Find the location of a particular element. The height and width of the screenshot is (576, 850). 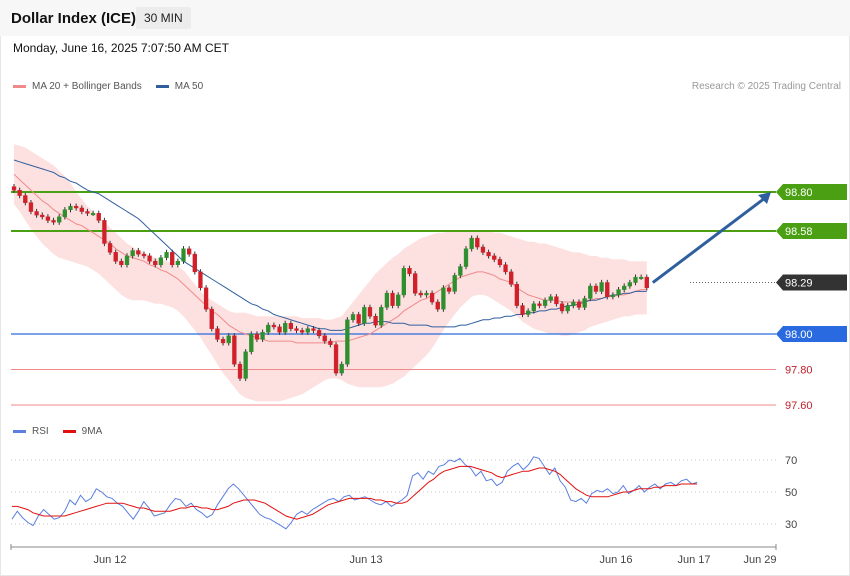

rsi-tick-label: 50 is located at coordinates (791, 493).